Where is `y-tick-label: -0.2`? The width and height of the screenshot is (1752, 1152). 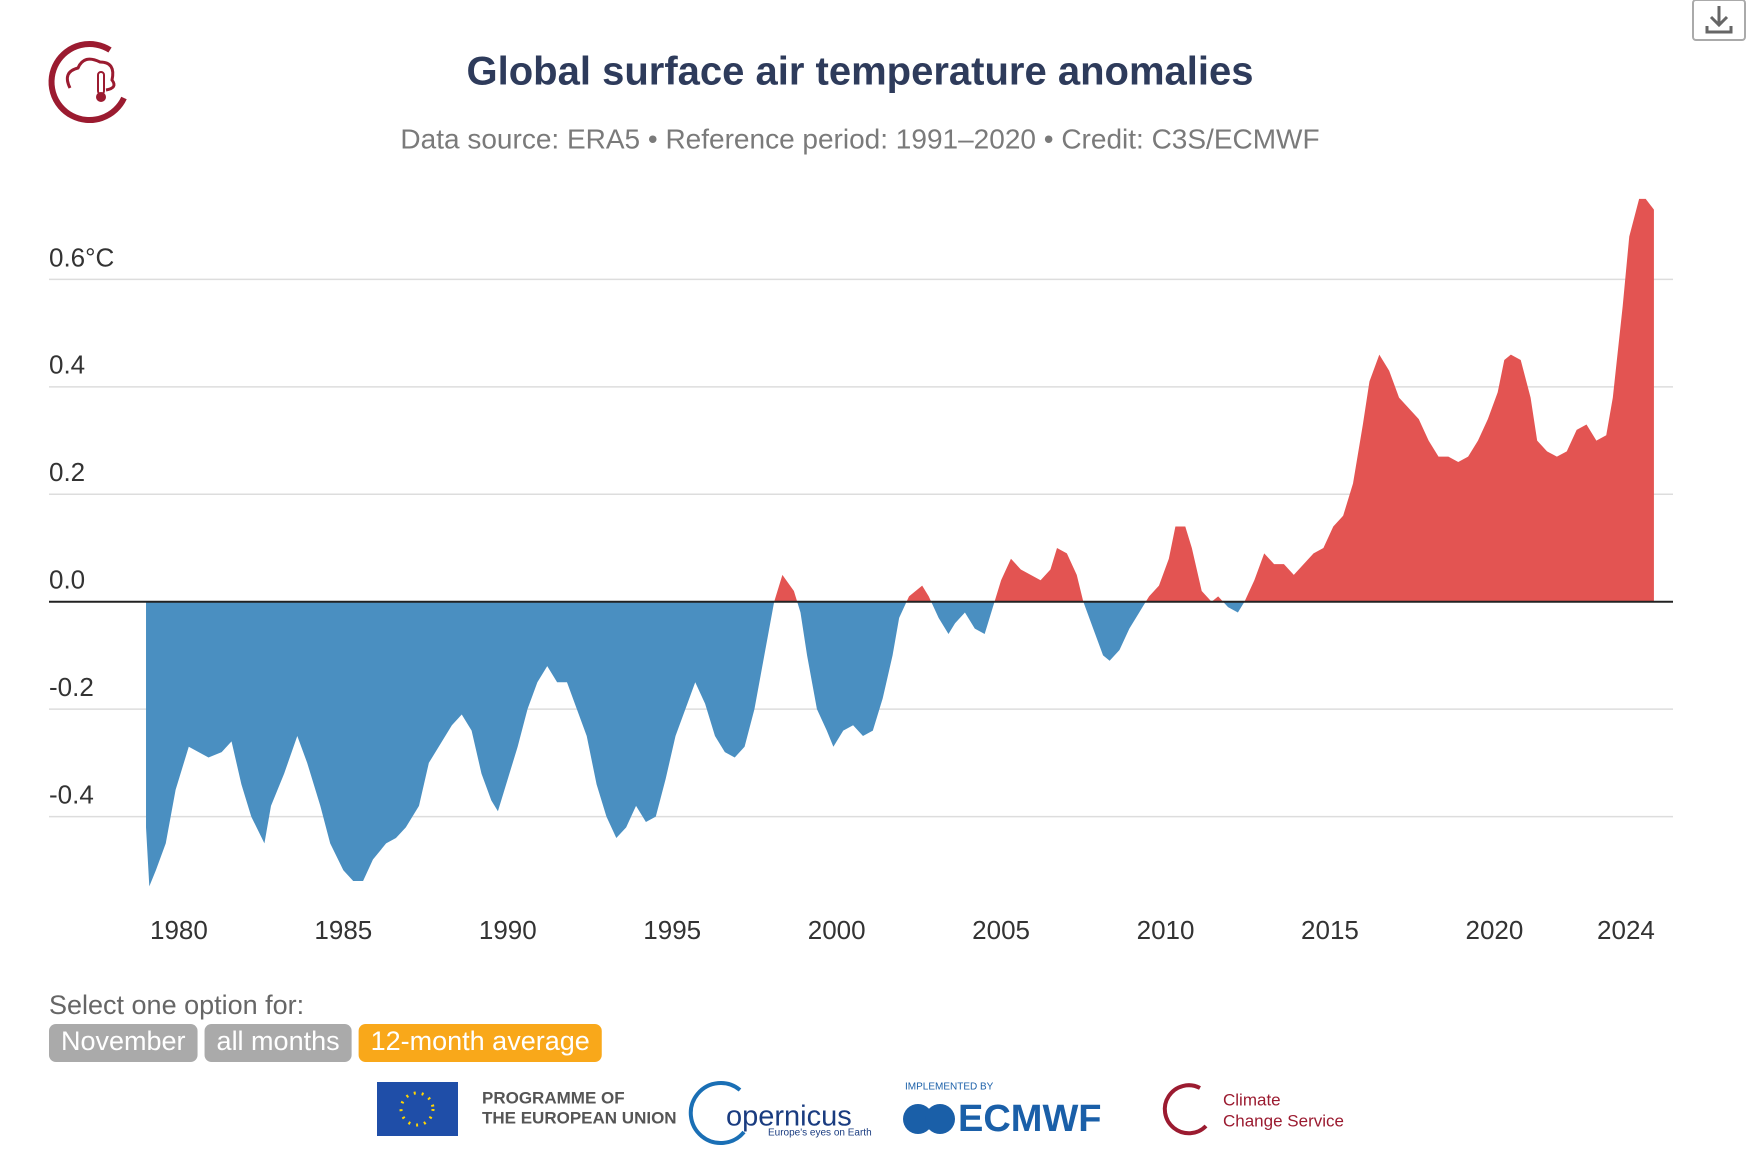
y-tick-label: -0.2 is located at coordinates (71, 687).